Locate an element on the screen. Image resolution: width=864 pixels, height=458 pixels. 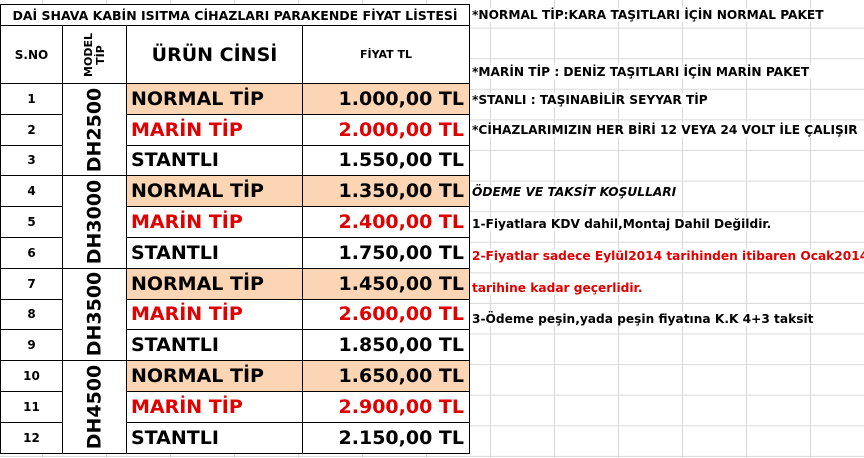
model-cell: DH3500 is located at coordinates (94, 314).